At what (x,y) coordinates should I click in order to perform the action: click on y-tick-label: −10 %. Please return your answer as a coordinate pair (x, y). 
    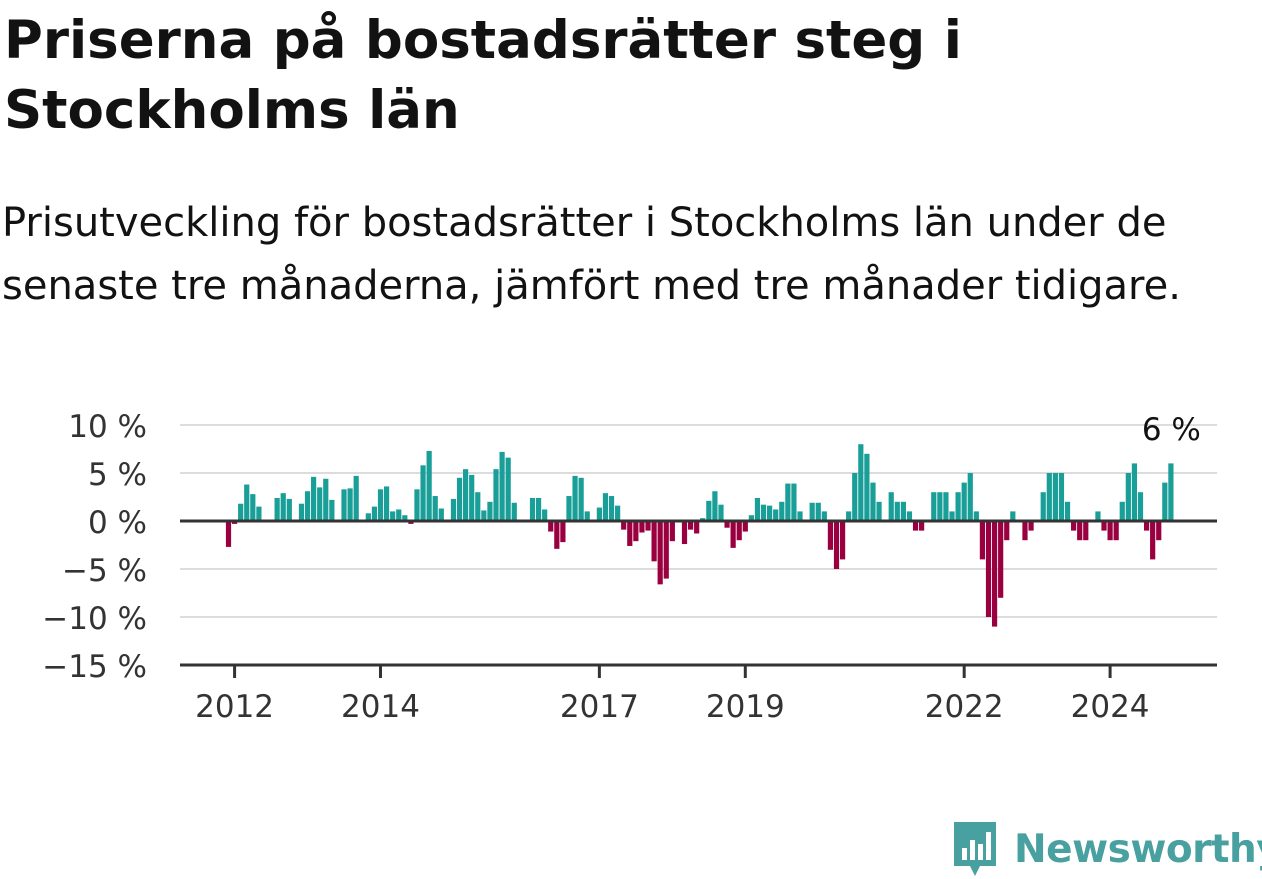
    Looking at the image, I should click on (94, 619).